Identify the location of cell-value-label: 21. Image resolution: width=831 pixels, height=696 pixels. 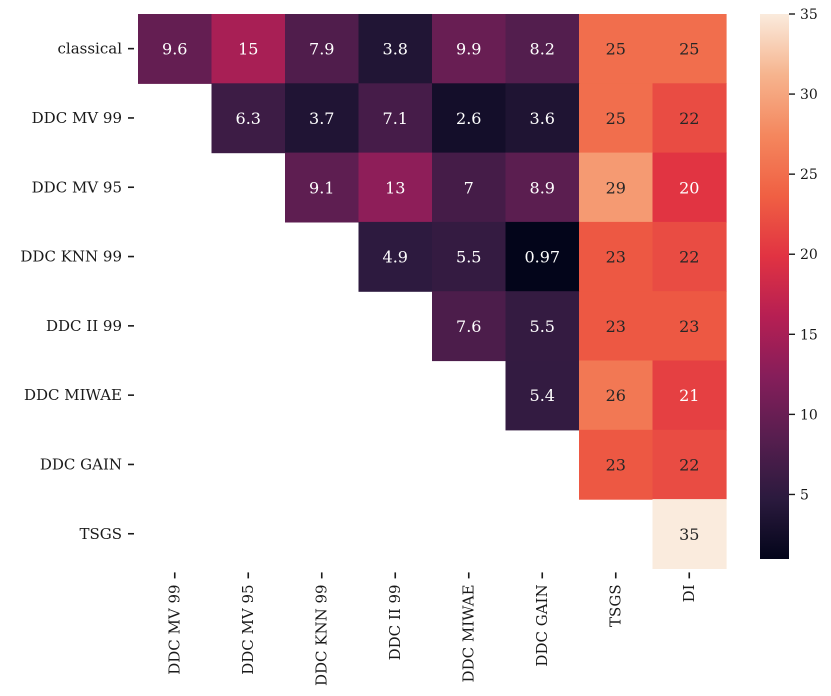
(689, 395).